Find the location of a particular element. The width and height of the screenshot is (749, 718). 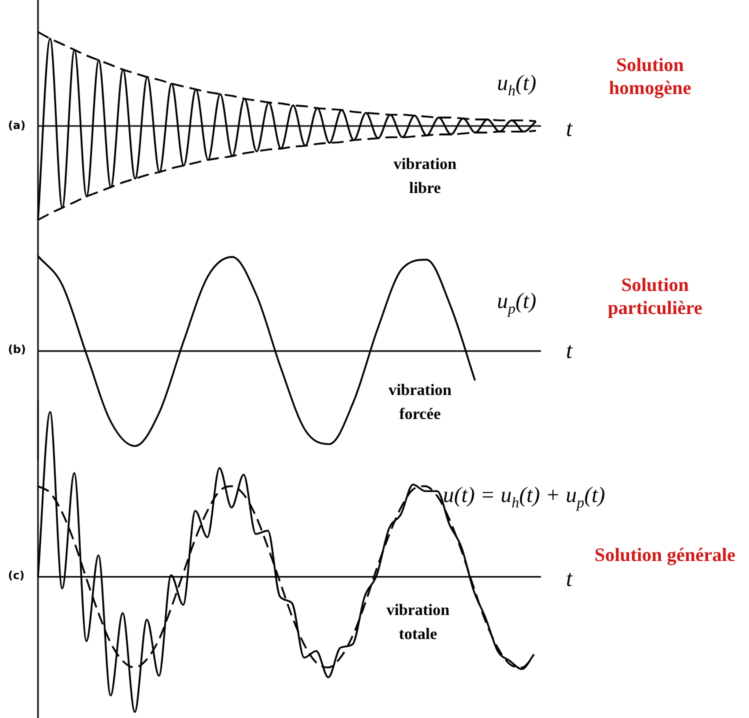

annotation: vibration libre is located at coordinates (425, 177).